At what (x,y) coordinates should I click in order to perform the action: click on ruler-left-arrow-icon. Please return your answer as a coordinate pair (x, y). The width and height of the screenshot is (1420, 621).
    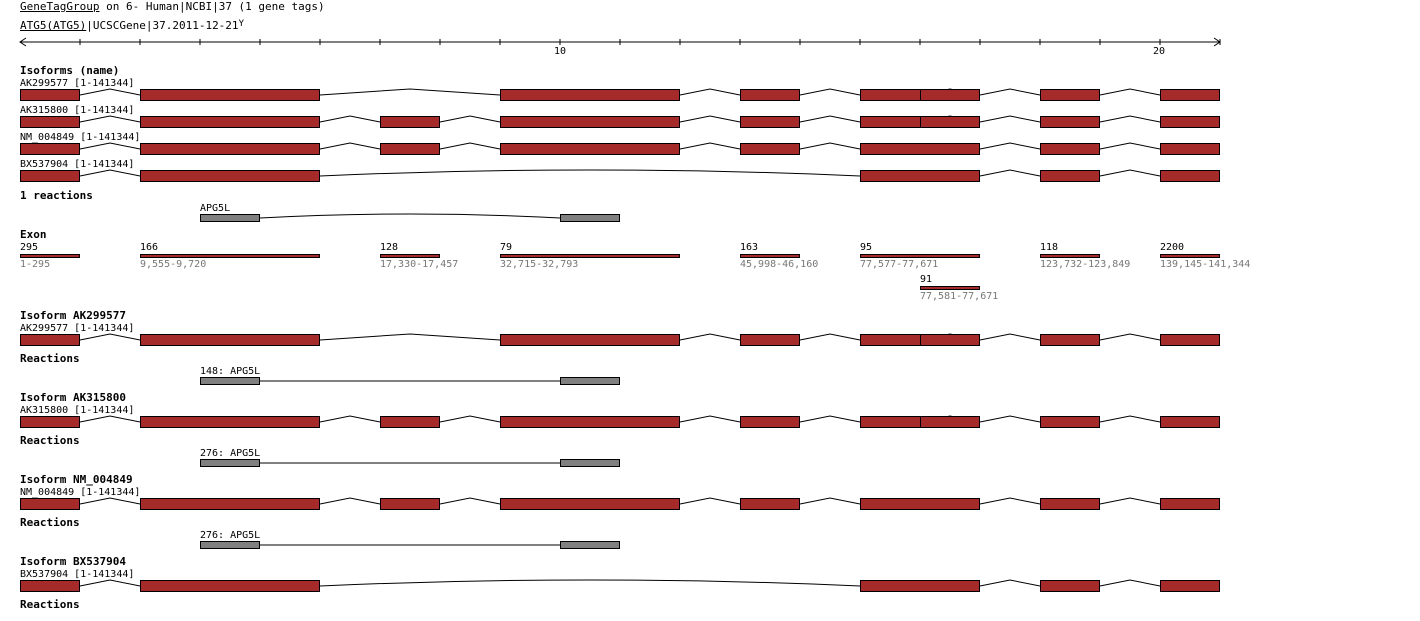
    Looking at the image, I should click on (23, 42).